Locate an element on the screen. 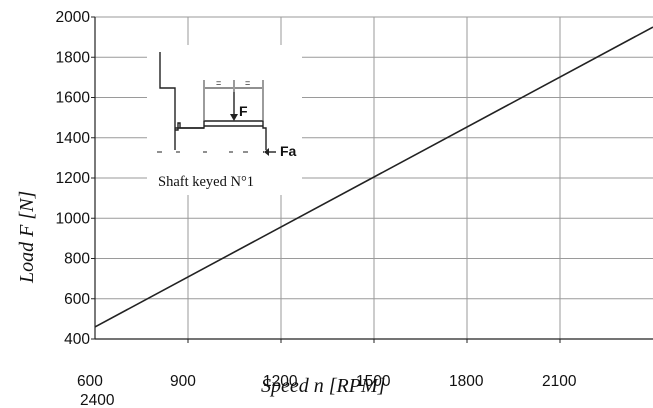  y-tick-label: 1600 is located at coordinates (73, 98).